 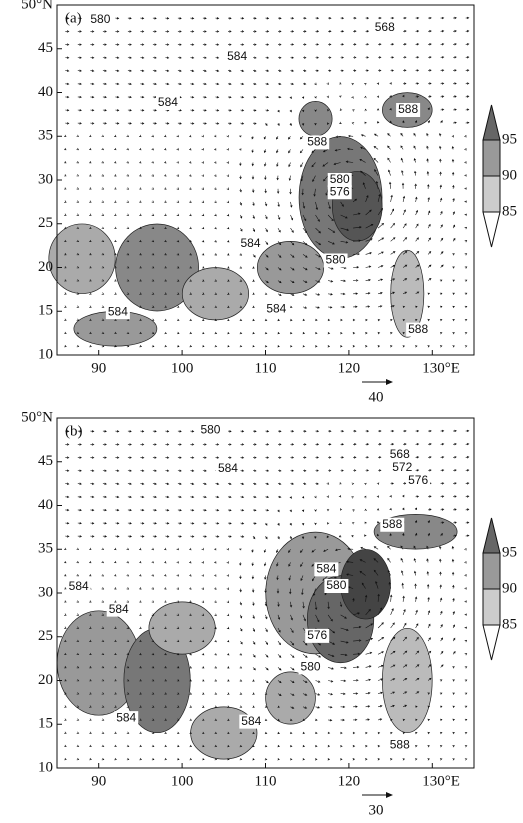 I want to click on reference-vector-label: 40, so click(x=376, y=397).